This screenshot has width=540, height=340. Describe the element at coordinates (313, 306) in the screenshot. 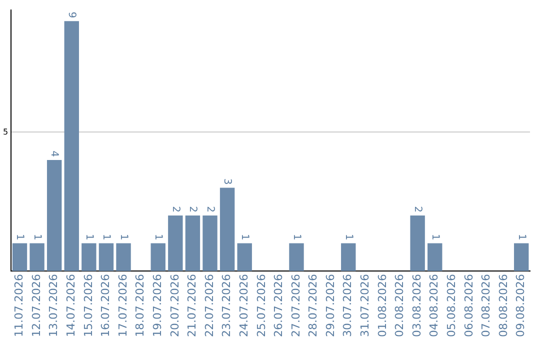

I see `x-tick-label: 28.07.2026` at that location.